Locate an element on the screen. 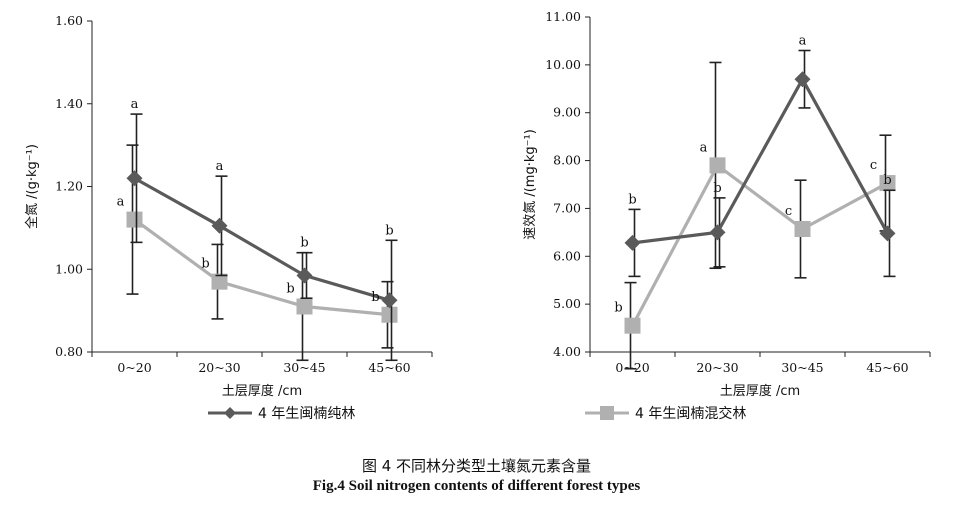 Image resolution: width=953 pixels, height=511 pixels. y-tick-label: 0.80 is located at coordinates (69, 351).